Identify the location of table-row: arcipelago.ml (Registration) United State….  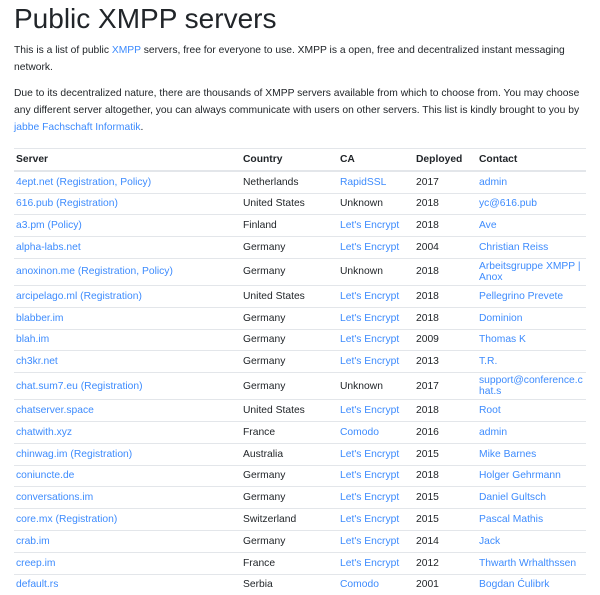
(300, 296).